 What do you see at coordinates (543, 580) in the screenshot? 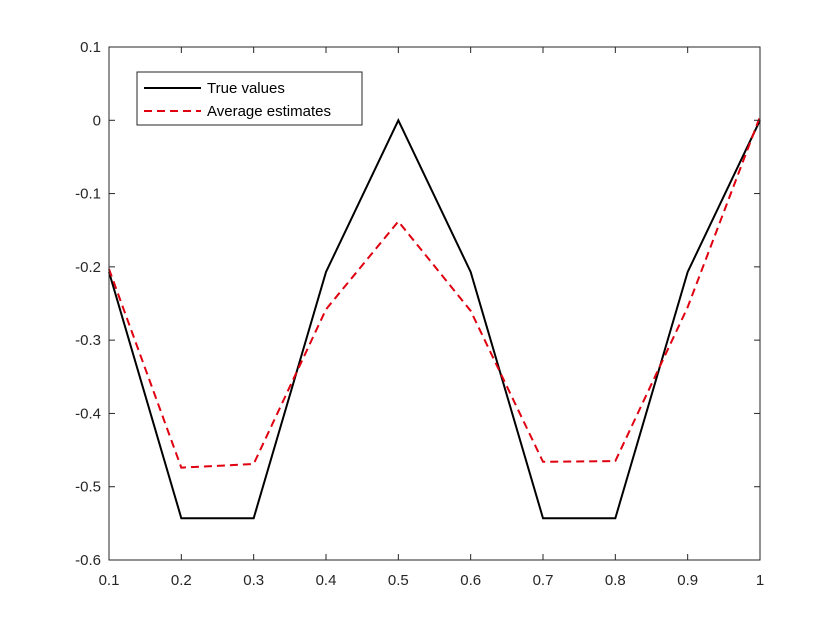
I see `x-tick-label: 0.7` at bounding box center [543, 580].